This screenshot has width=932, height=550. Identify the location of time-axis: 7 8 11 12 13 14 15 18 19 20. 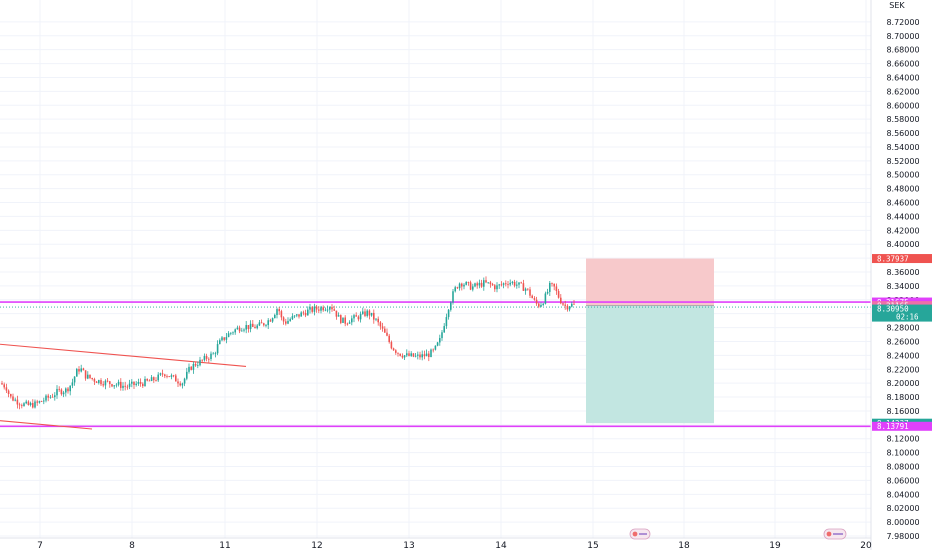
(454, 545).